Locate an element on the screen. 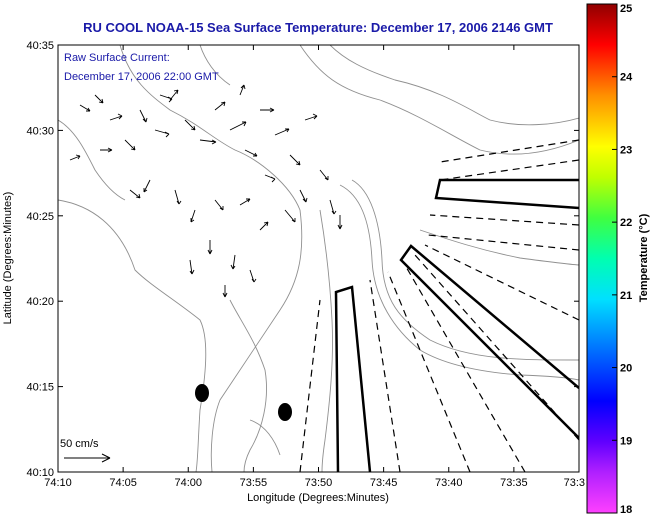 Image resolution: width=651 pixels, height=518 pixels. colorbar-tick-label: 25 is located at coordinates (626, 9).